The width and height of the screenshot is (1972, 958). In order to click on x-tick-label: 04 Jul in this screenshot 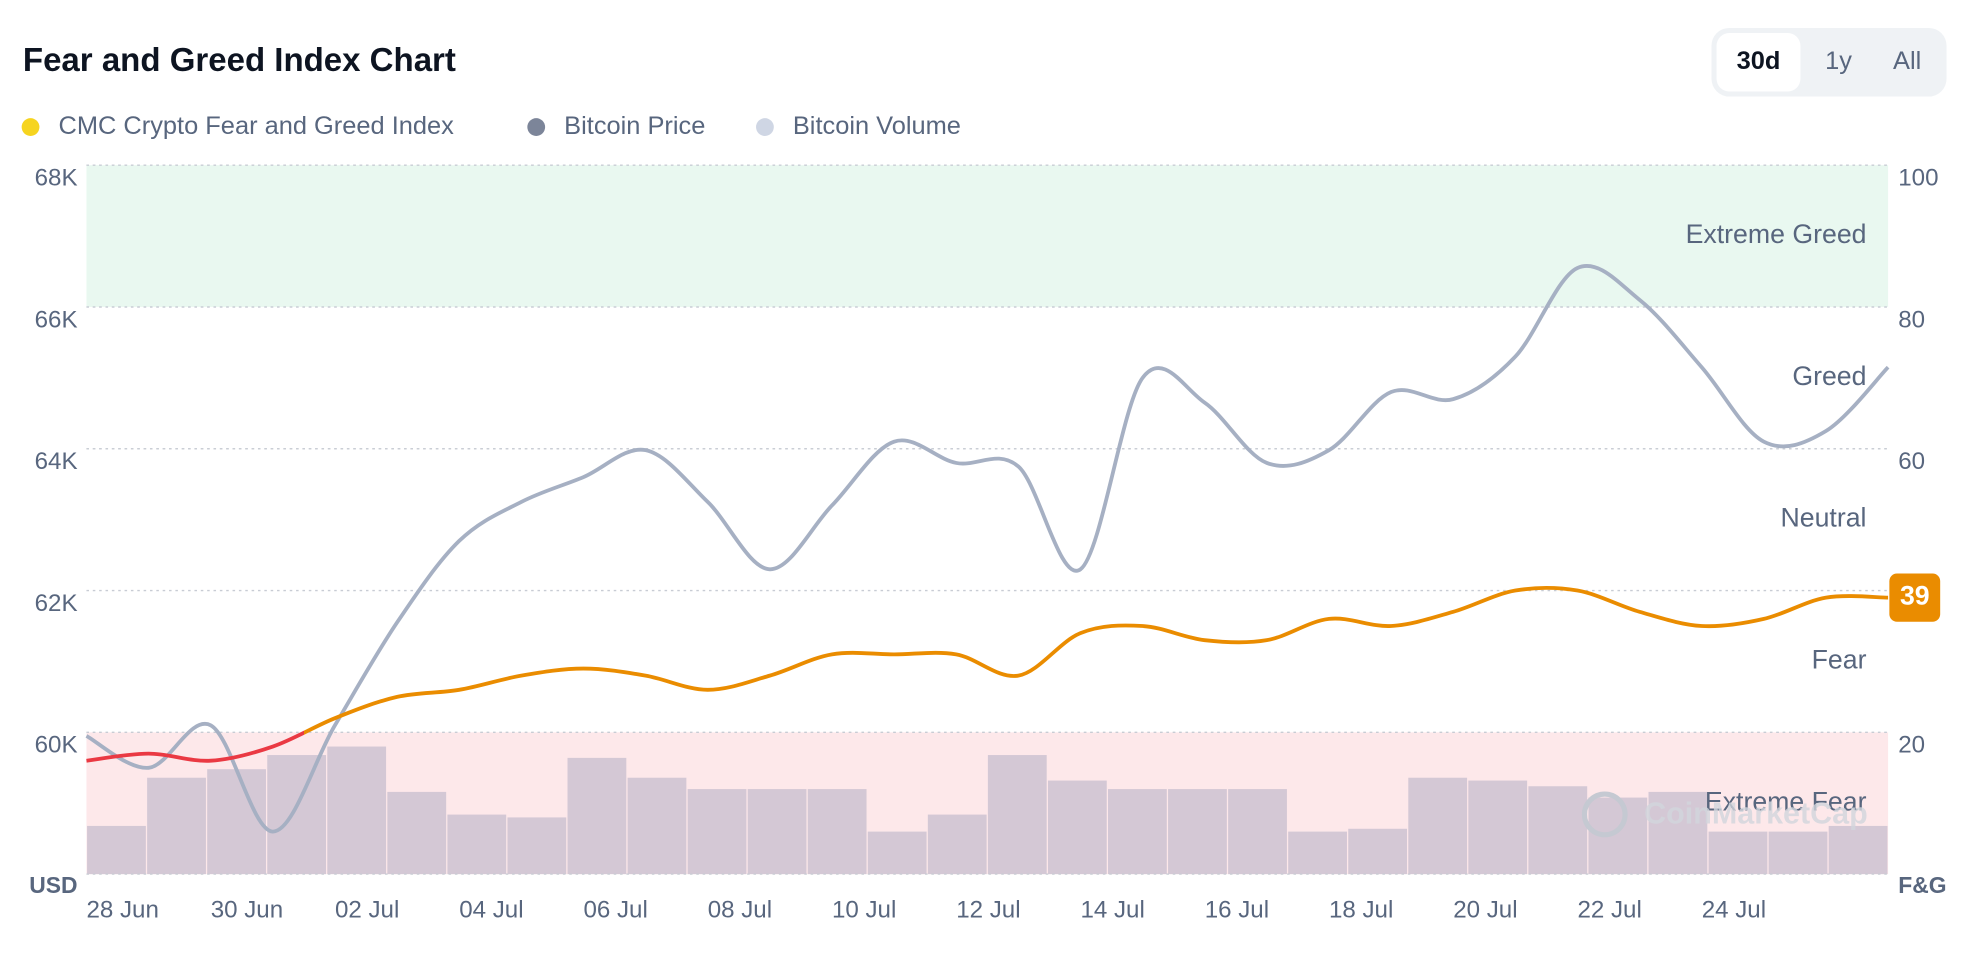, I will do `click(491, 909)`.